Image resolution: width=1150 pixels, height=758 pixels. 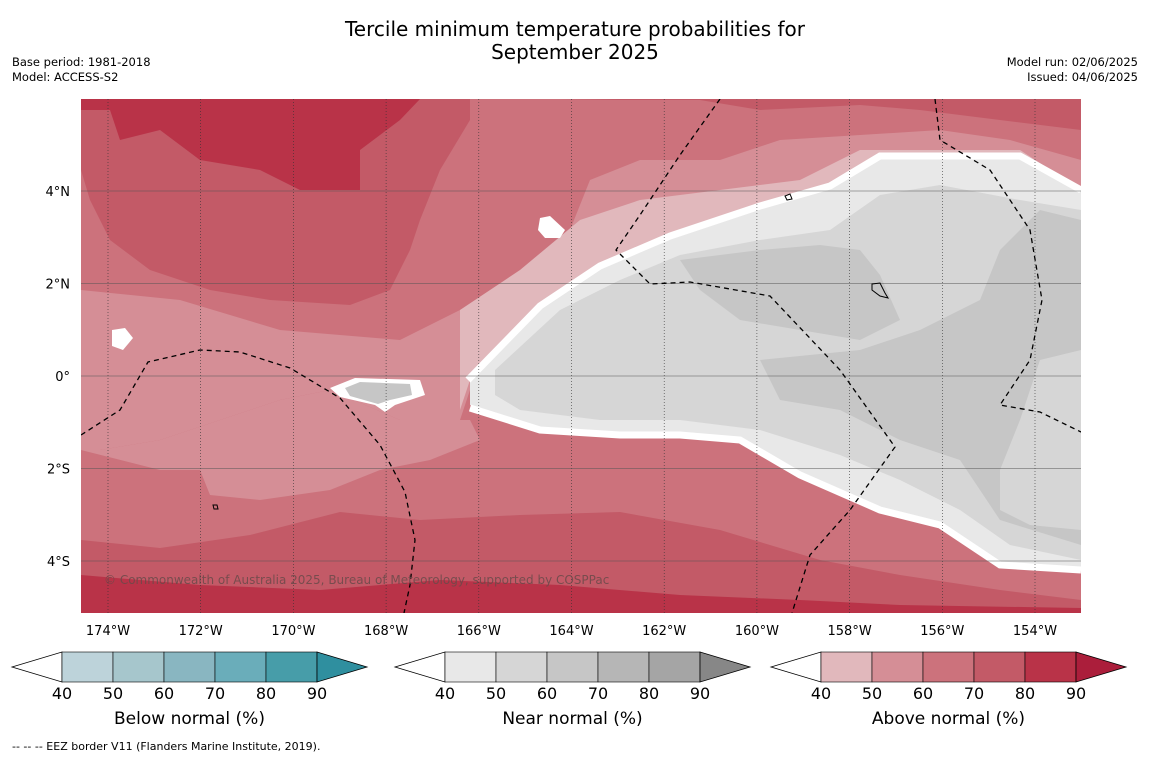 I want to click on model-run: Model run: 02/06/2025, so click(x=1072, y=62).